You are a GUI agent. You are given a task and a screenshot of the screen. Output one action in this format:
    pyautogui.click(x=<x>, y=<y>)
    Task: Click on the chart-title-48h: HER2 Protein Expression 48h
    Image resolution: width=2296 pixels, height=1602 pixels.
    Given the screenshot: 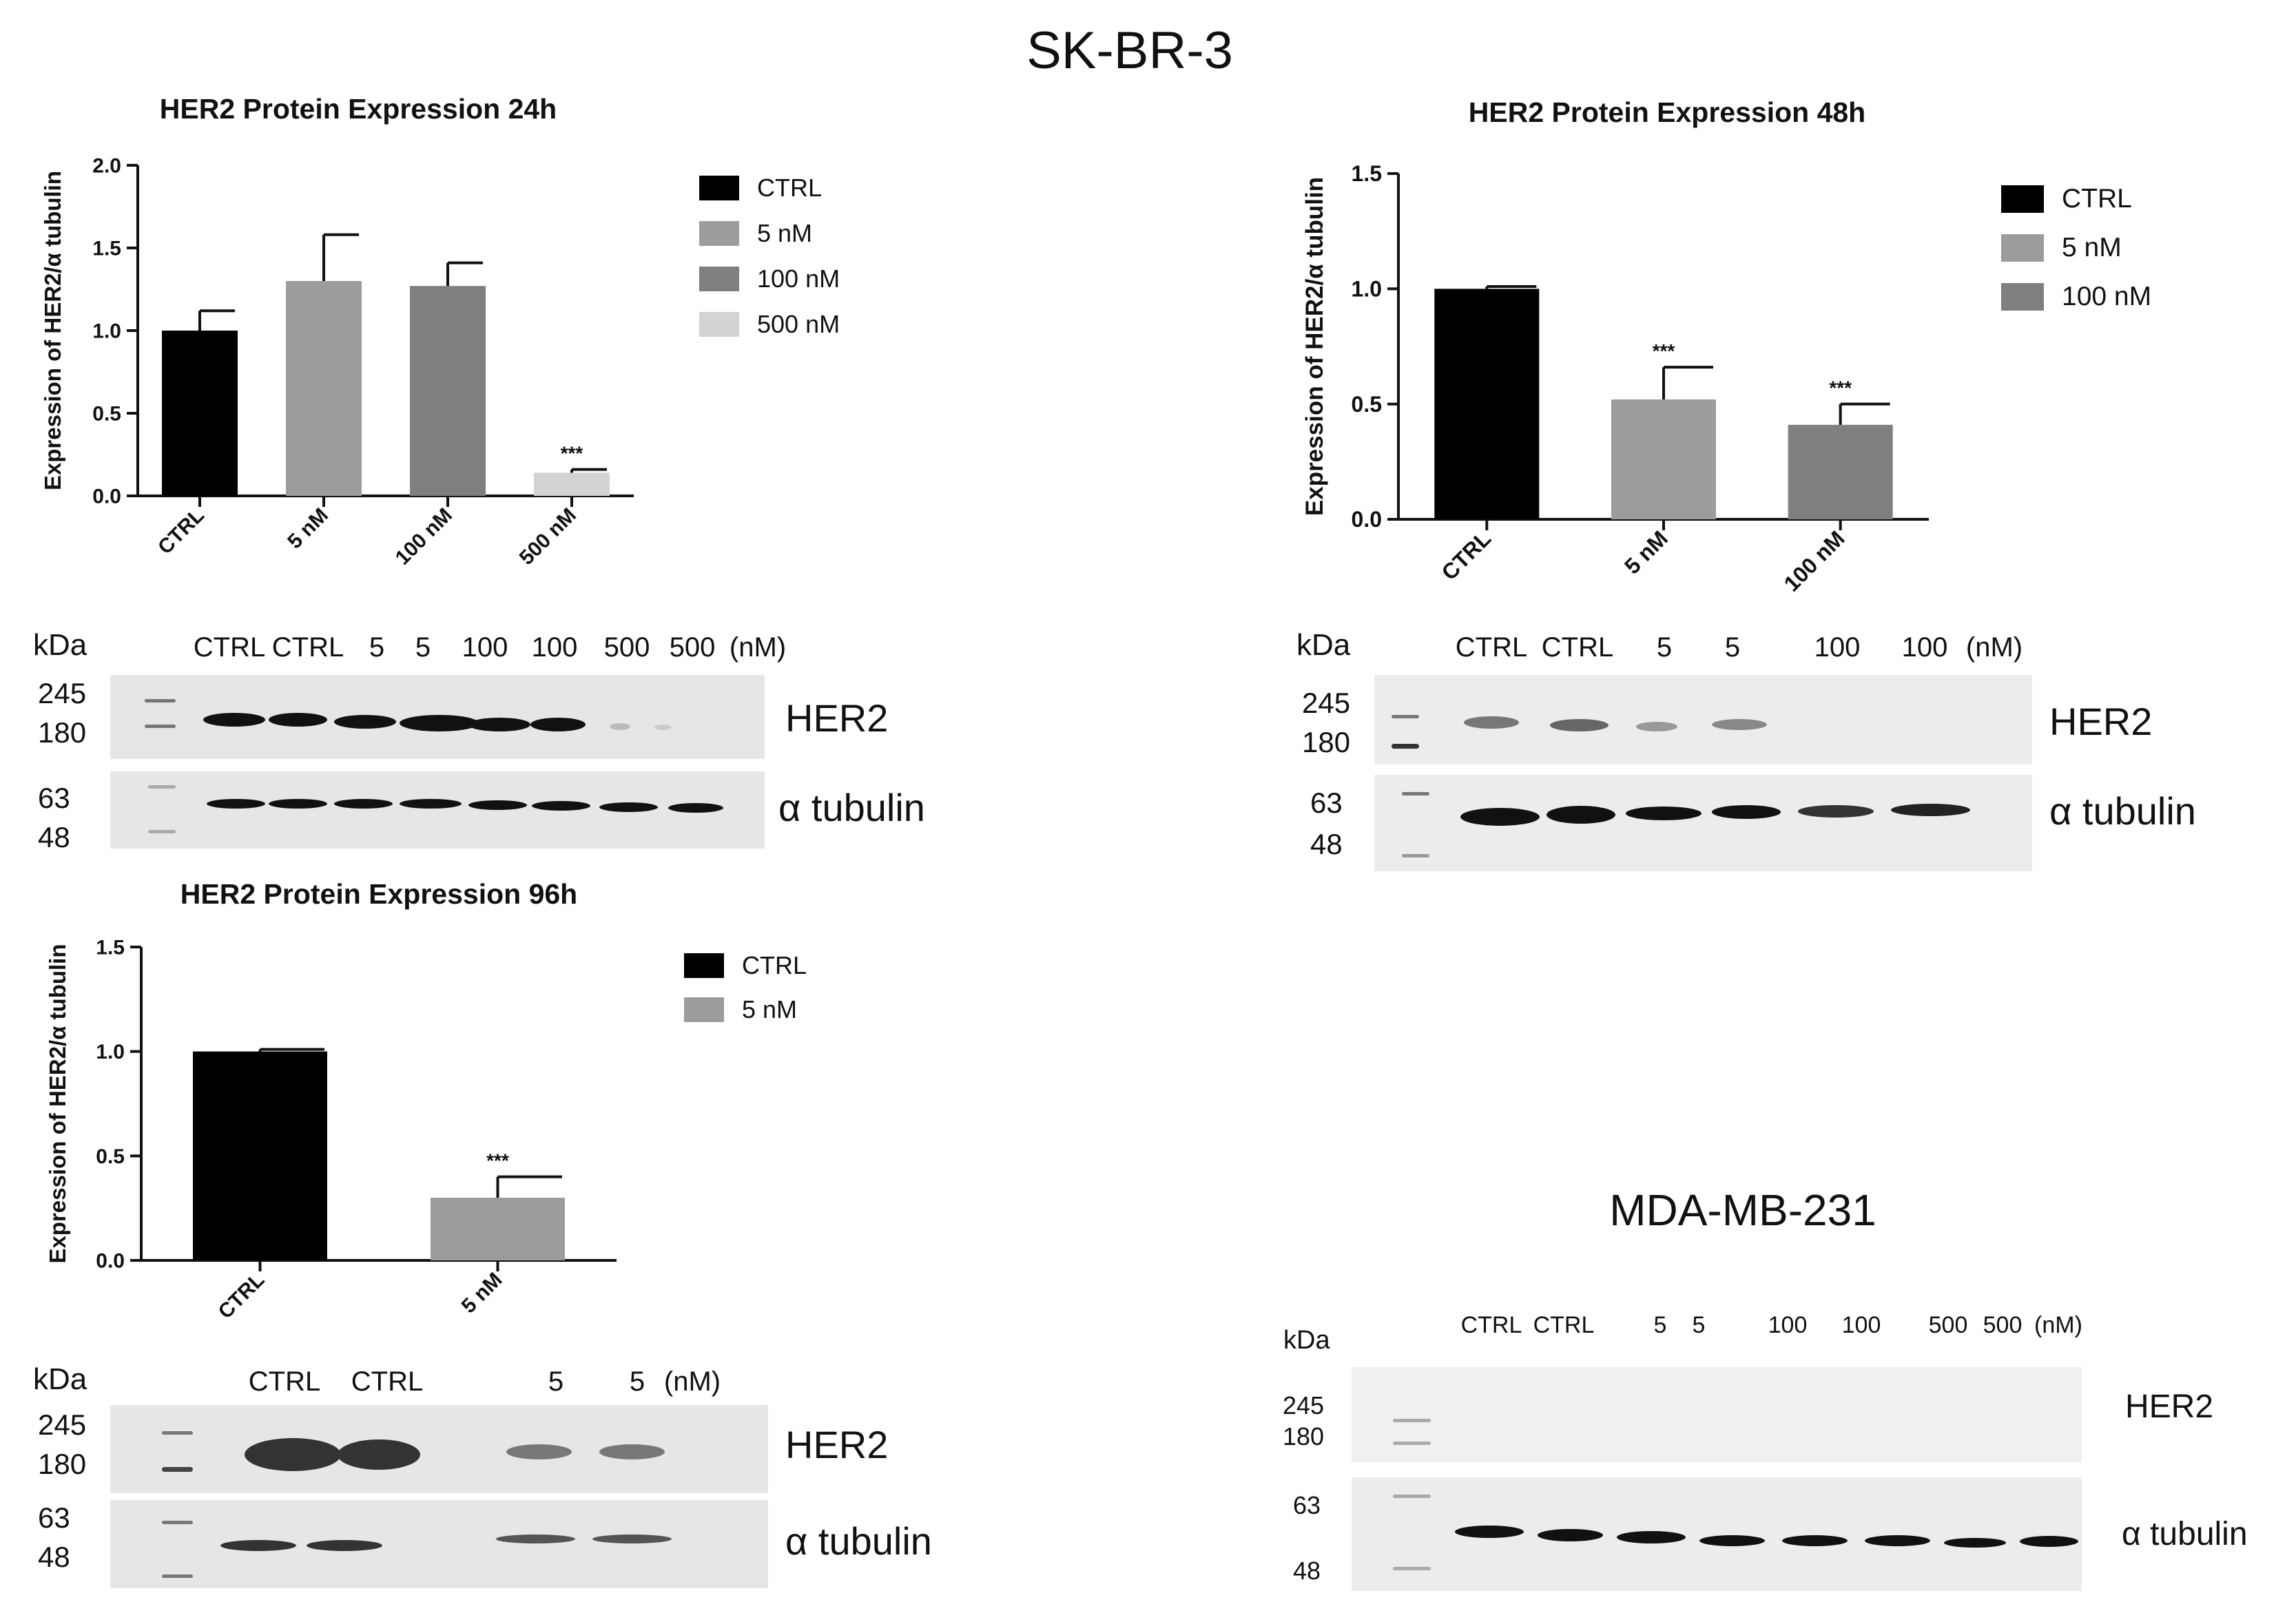 What is the action you would take?
    pyautogui.click(x=1667, y=112)
    